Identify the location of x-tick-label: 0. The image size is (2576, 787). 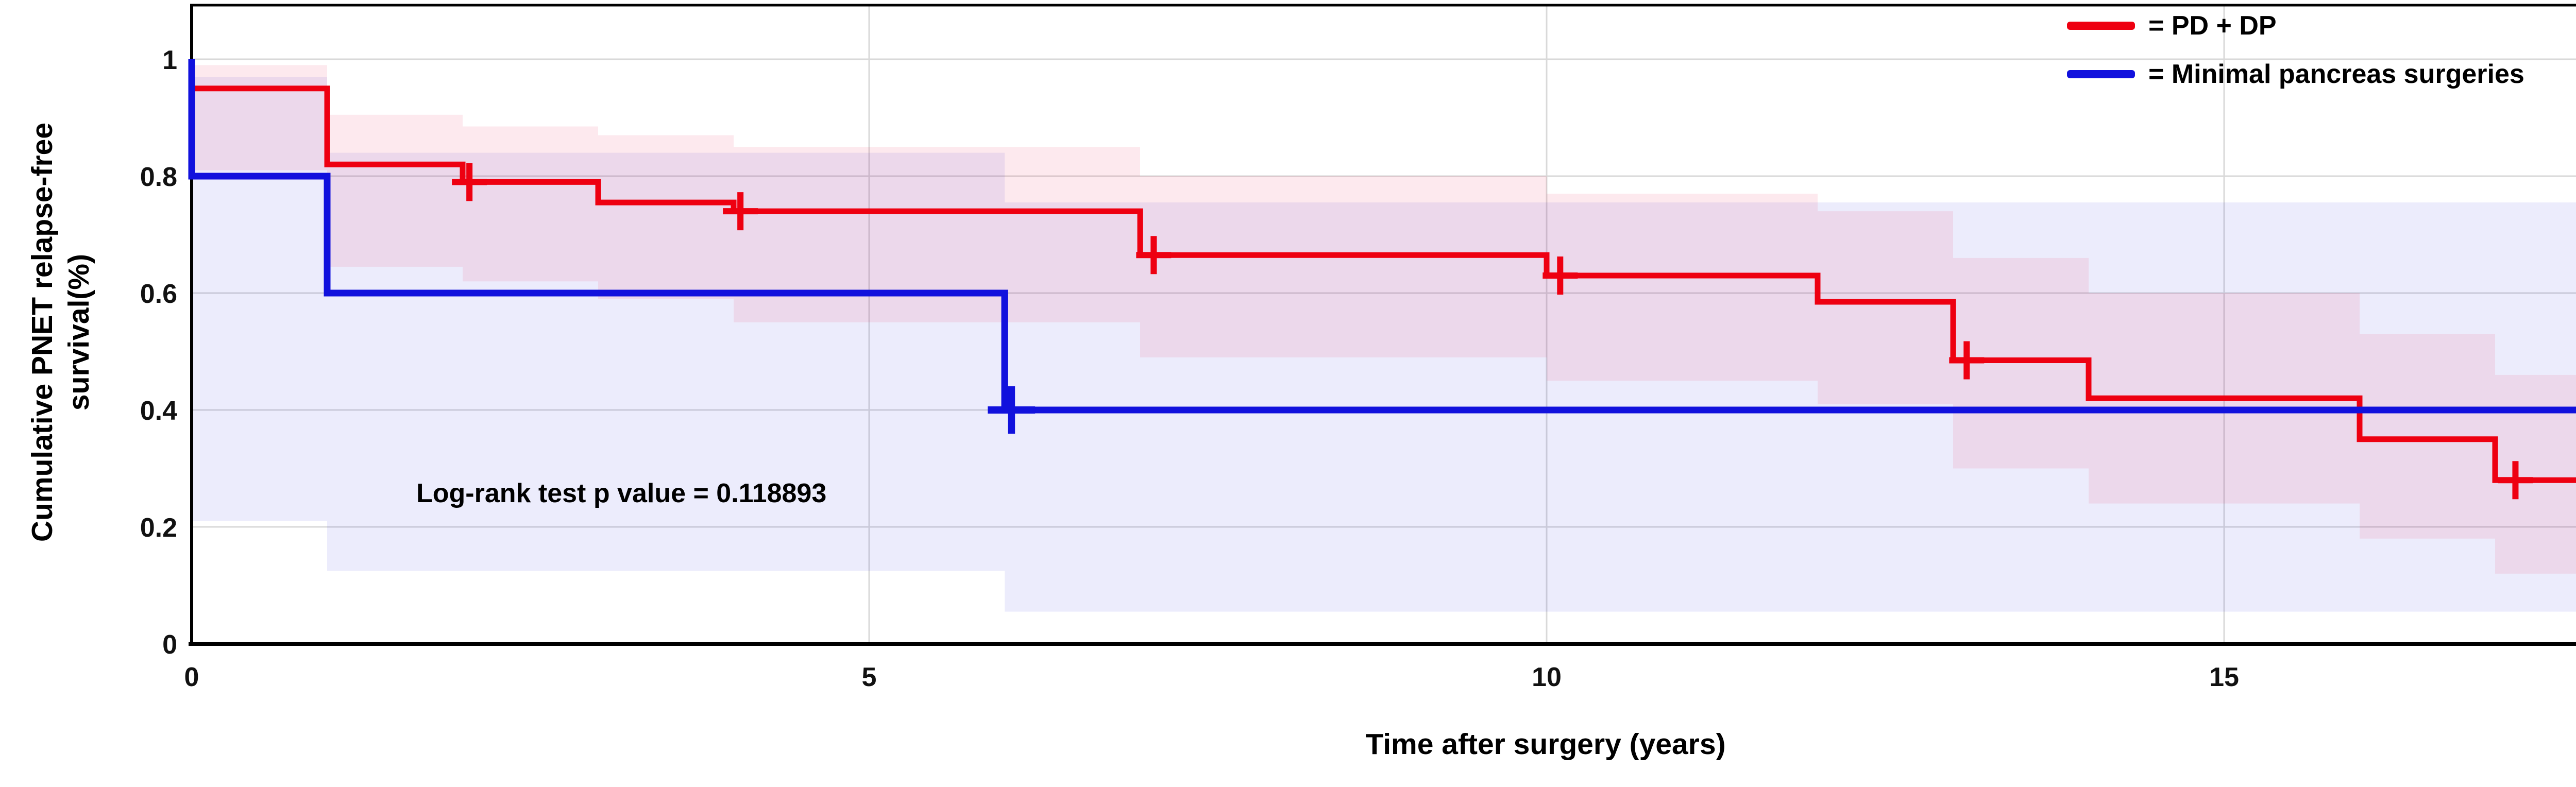
(191, 677).